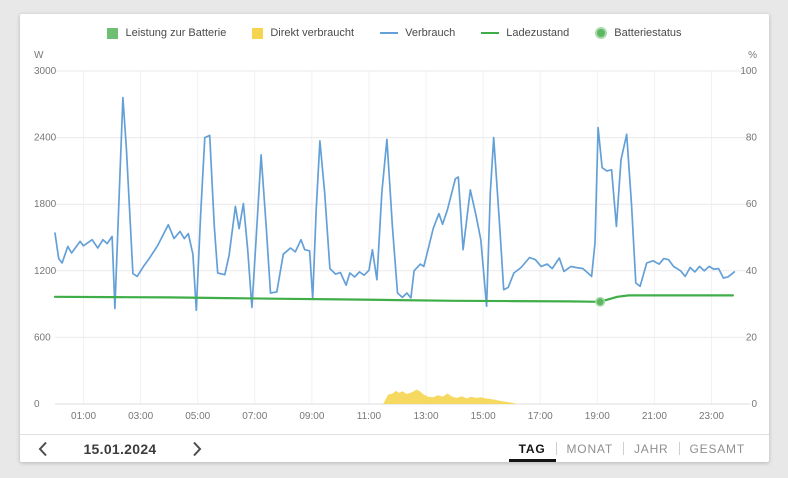 The height and width of the screenshot is (478, 788). Describe the element at coordinates (140, 416) in the screenshot. I see `svg-text: 03:00` at that location.